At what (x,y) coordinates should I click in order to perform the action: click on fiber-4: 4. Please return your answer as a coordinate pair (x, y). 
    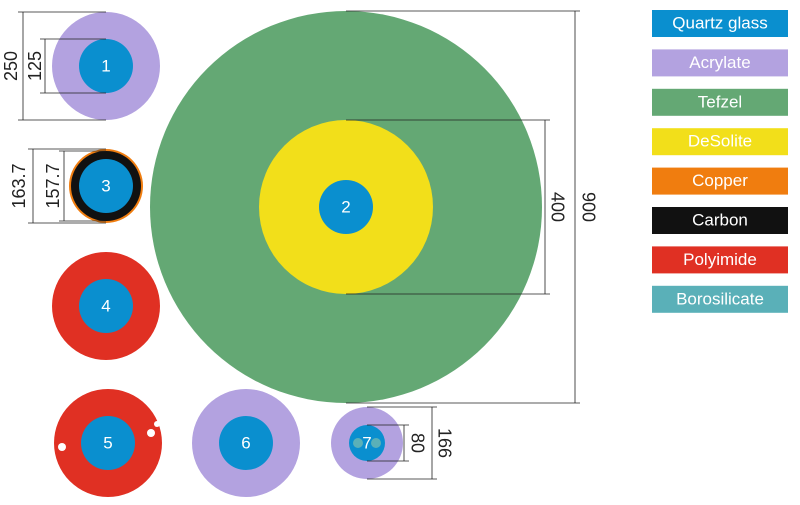
    Looking at the image, I should click on (106, 306).